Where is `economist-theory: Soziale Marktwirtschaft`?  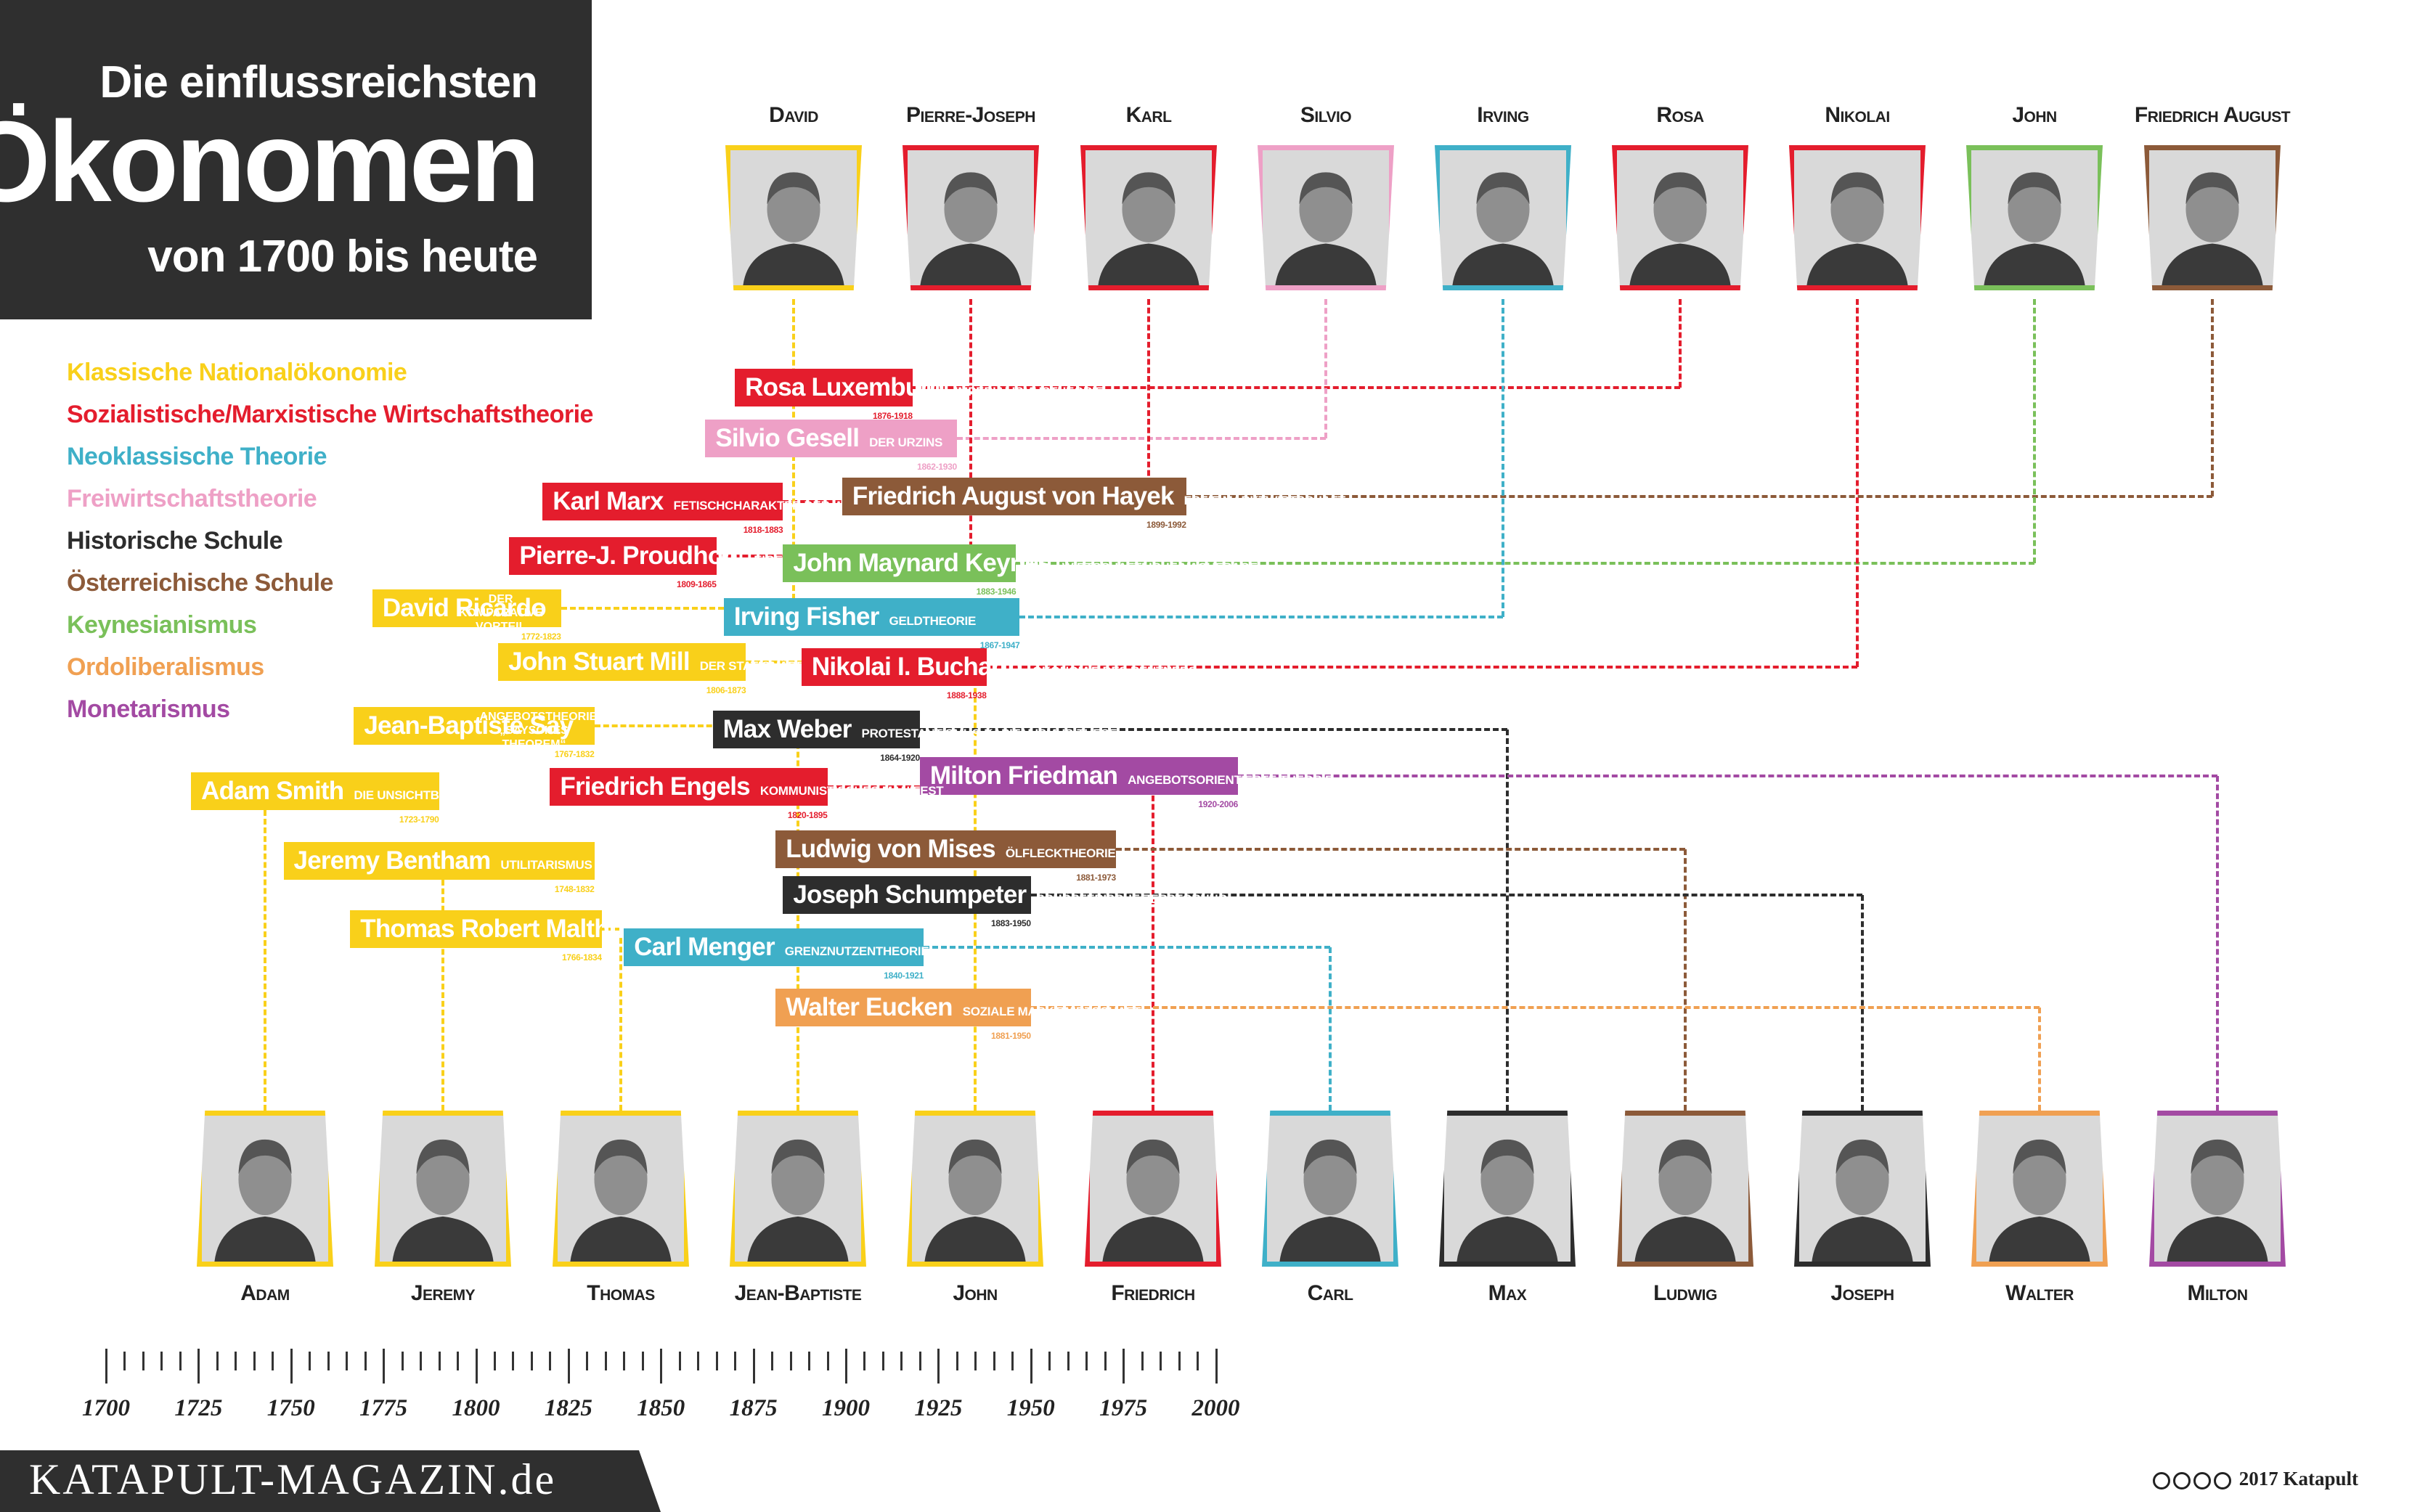
economist-theory: Soziale Marktwirtschaft is located at coordinates (1051, 1011).